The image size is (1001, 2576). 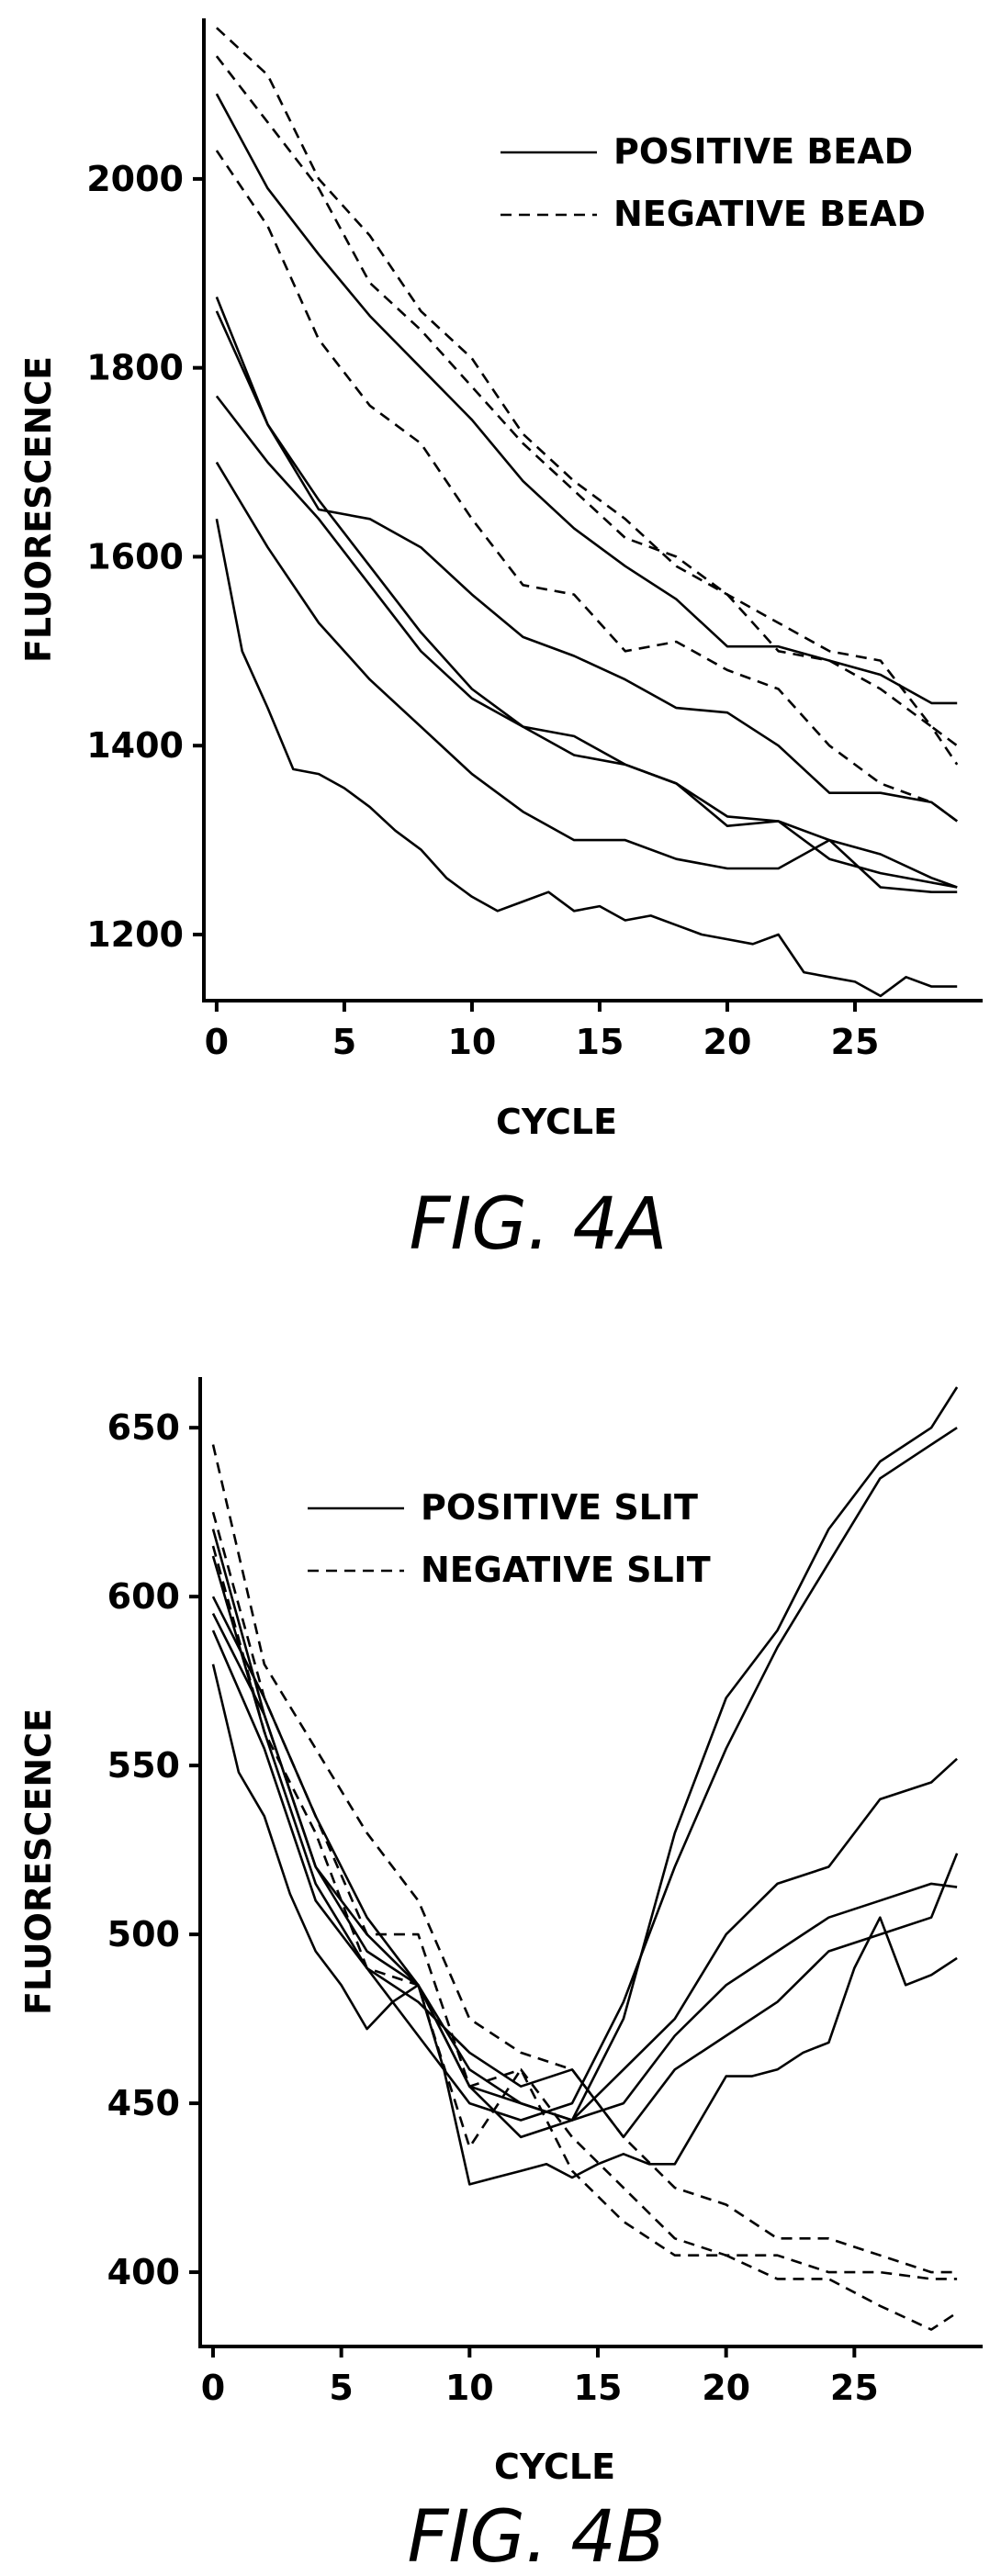 What do you see at coordinates (143, 2103) in the screenshot?
I see `y-tick-label: 450` at bounding box center [143, 2103].